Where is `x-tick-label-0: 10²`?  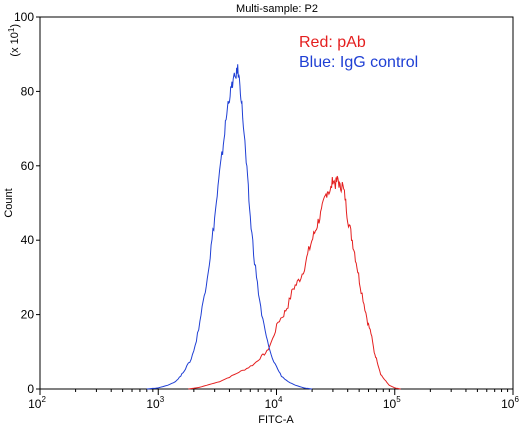
x-tick-label-0: 10² is located at coordinates (37, 403).